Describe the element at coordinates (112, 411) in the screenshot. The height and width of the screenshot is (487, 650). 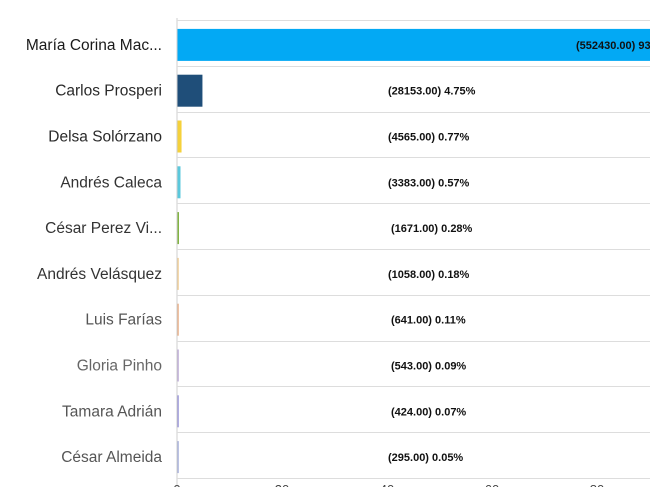
I see `category-label: Tamara Adrián` at that location.